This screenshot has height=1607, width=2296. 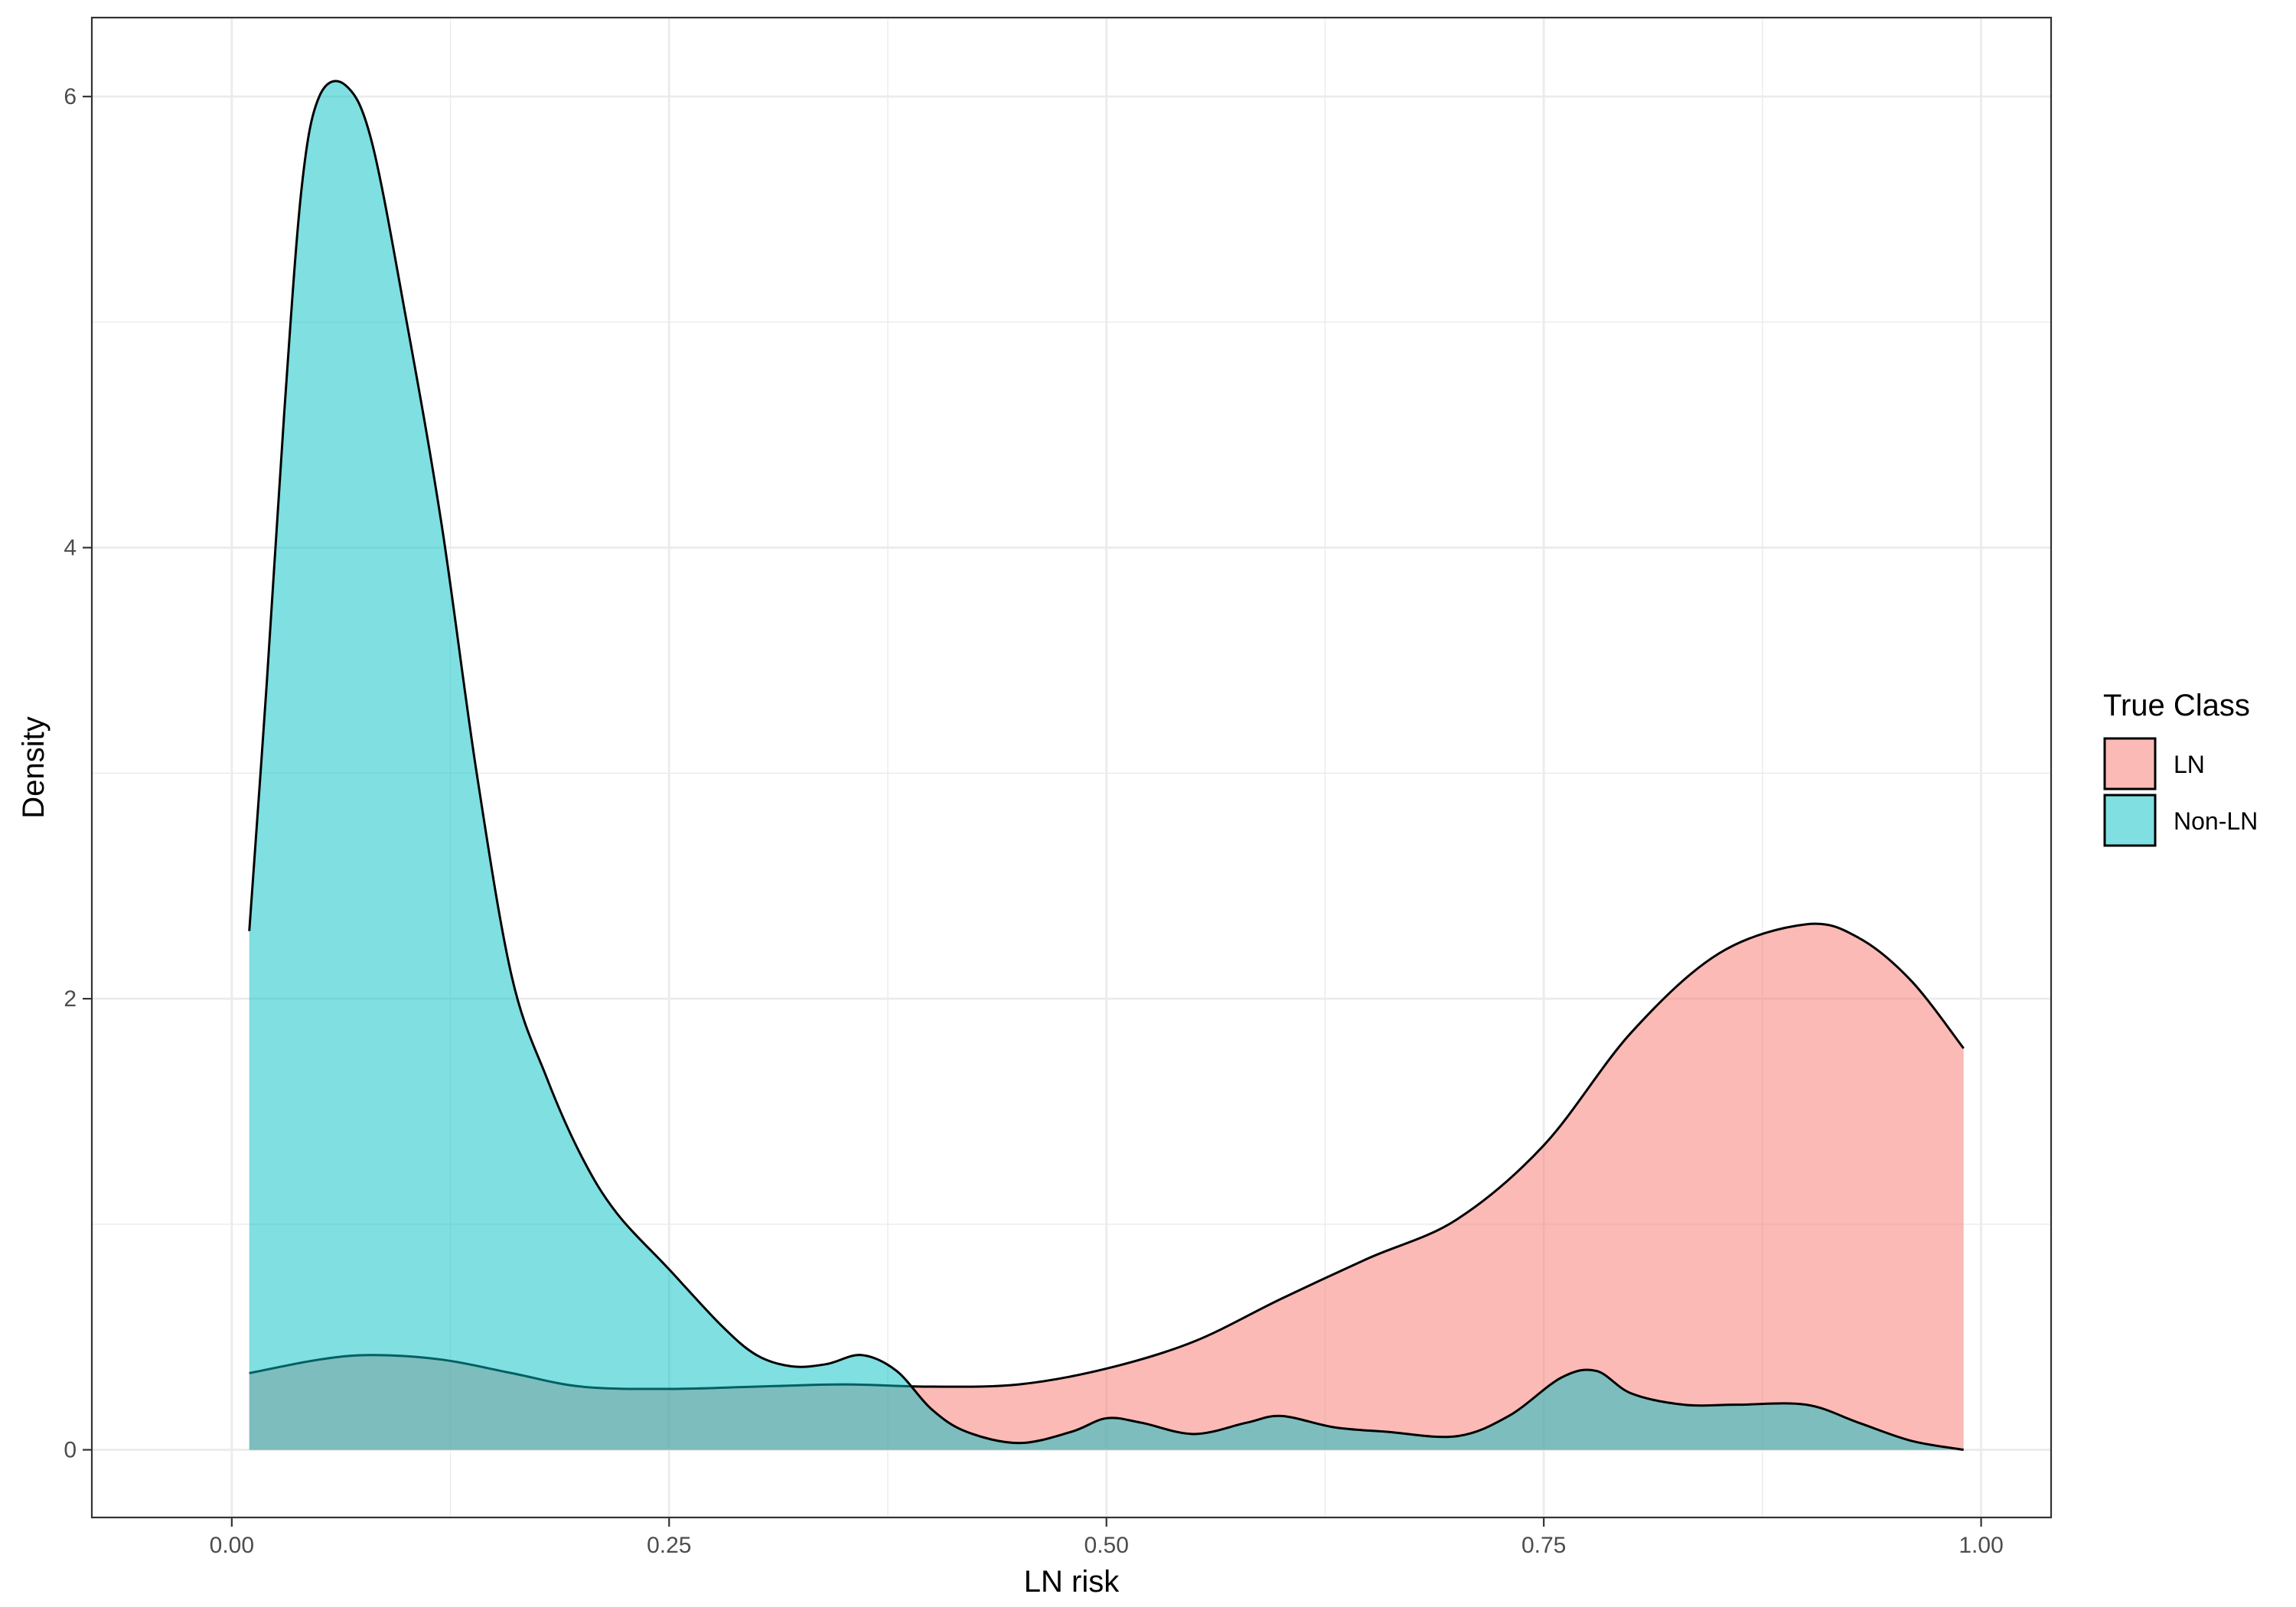 What do you see at coordinates (1072, 1582) in the screenshot?
I see `x-axis-title: LN risk` at bounding box center [1072, 1582].